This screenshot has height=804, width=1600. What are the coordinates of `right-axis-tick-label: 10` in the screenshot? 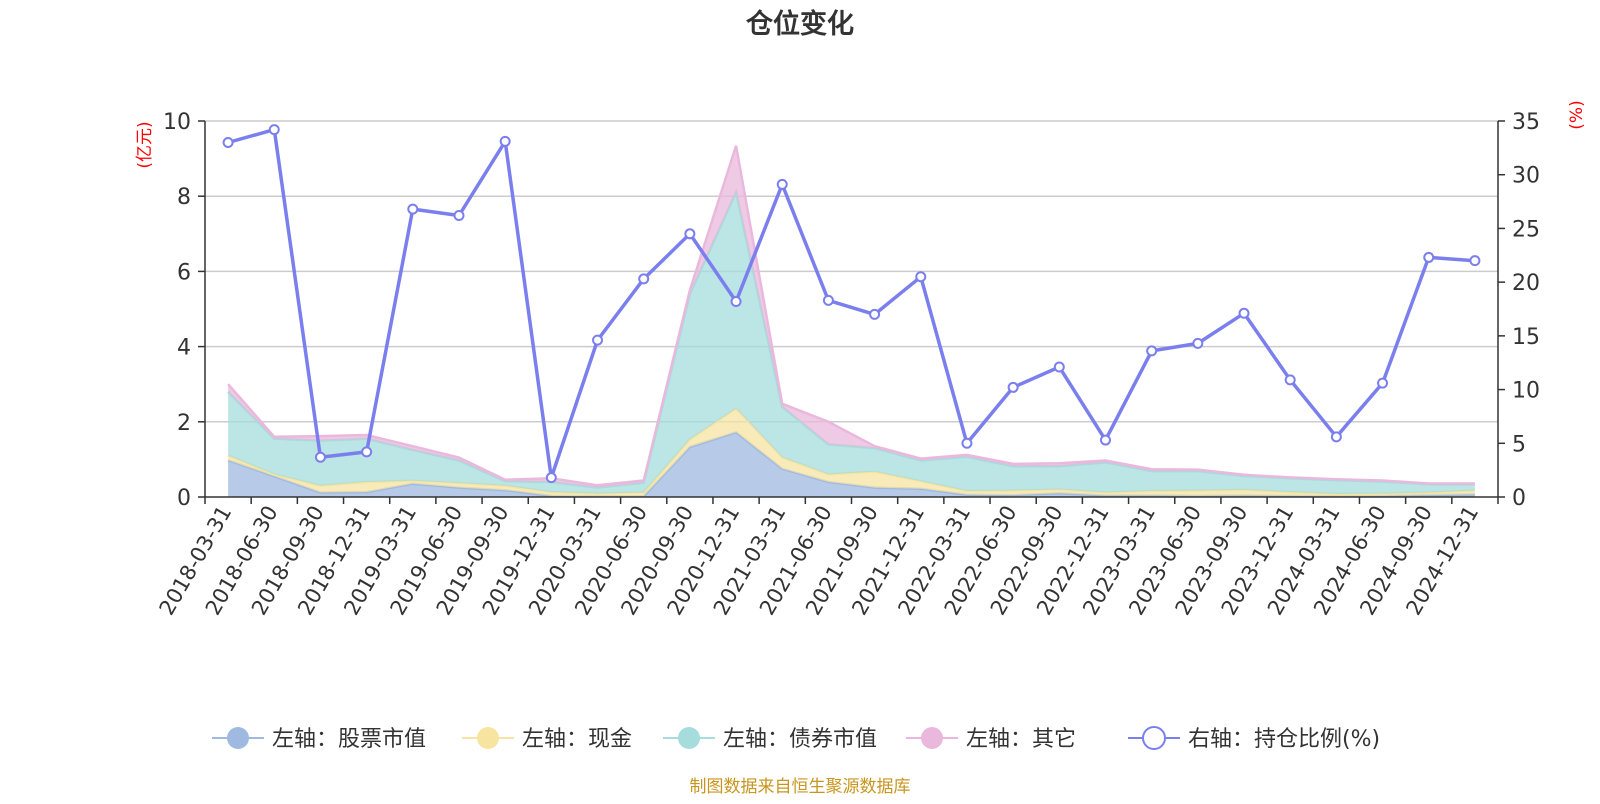 It's located at (1526, 391).